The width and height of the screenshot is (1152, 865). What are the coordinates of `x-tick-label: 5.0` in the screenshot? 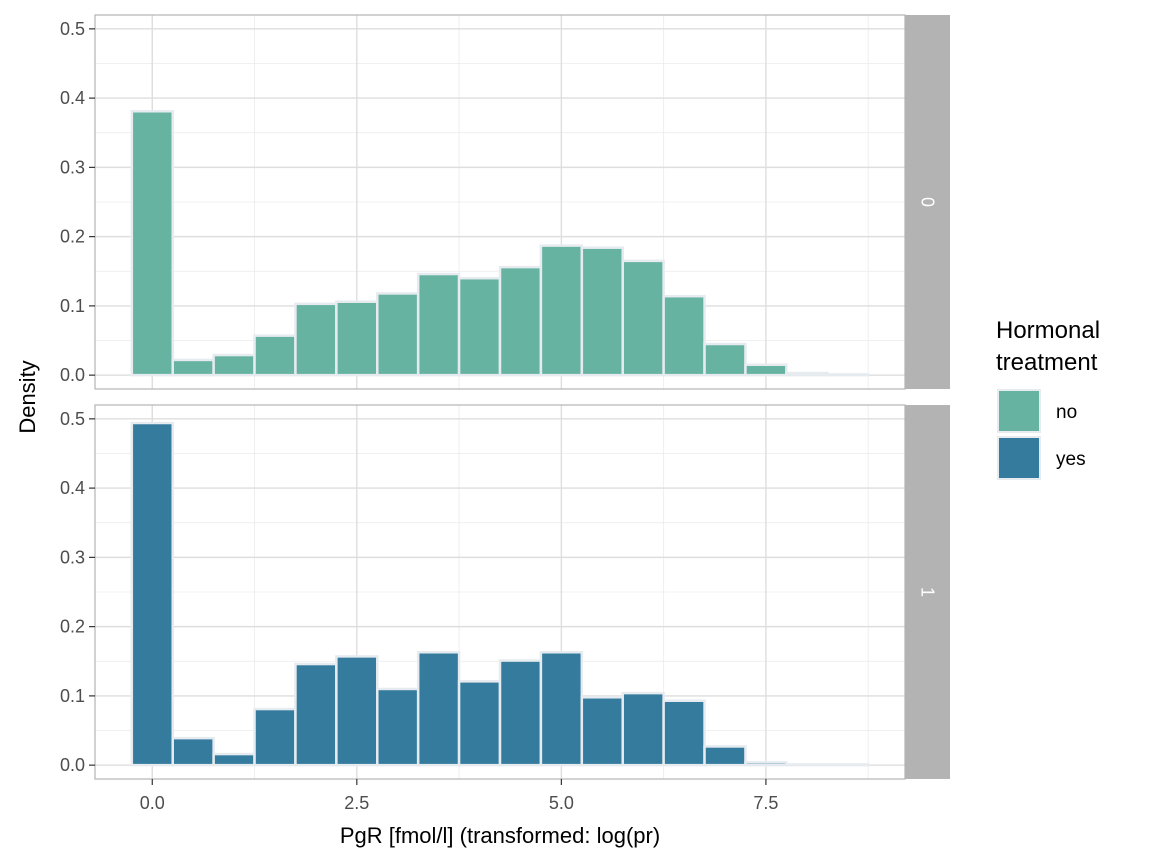 It's located at (561, 803).